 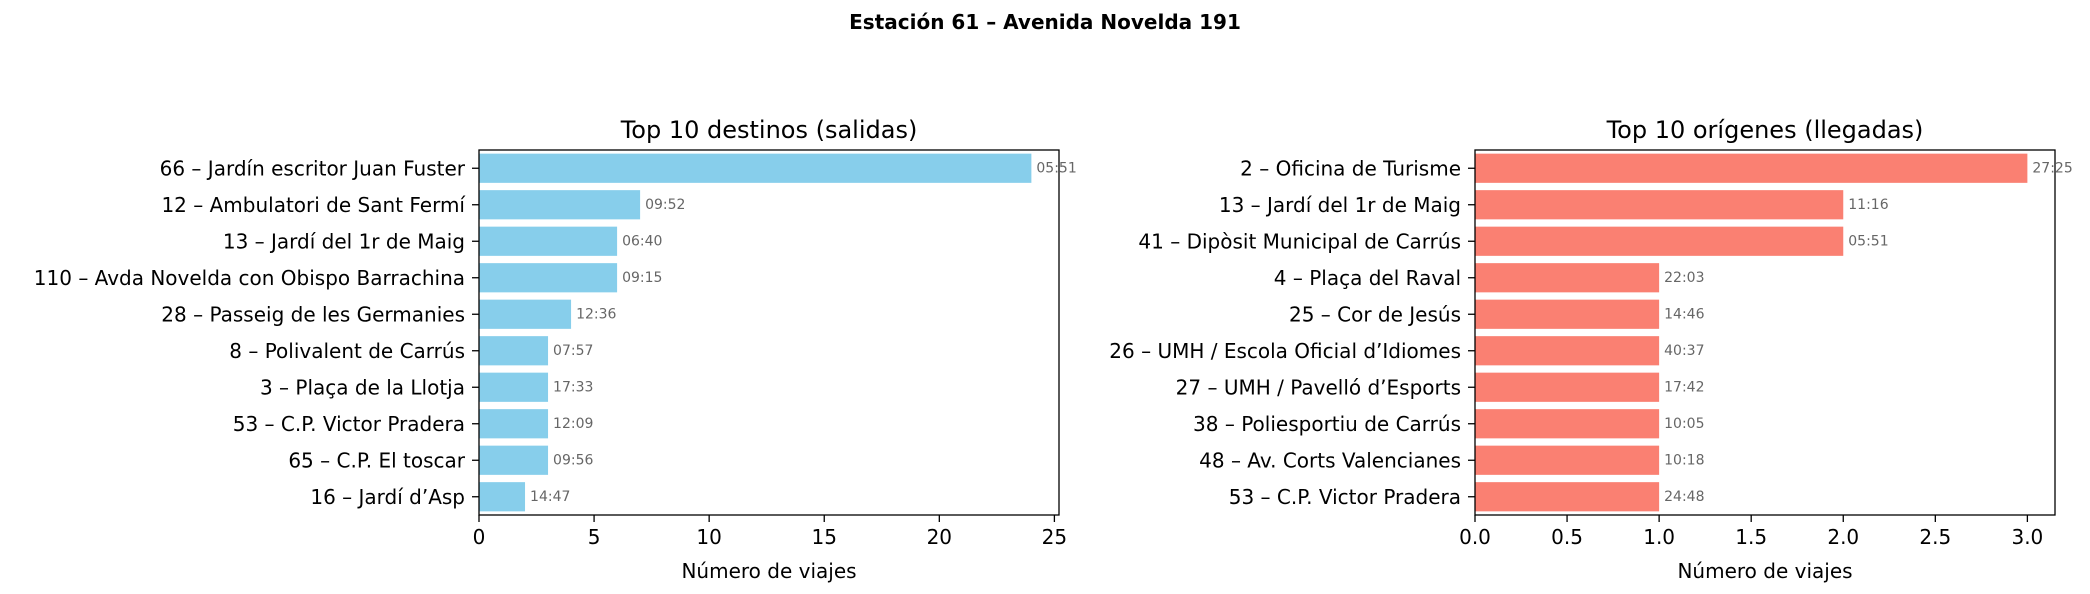 I want to click on chart2-bar-annotation: 10:05, so click(x=1684, y=424).